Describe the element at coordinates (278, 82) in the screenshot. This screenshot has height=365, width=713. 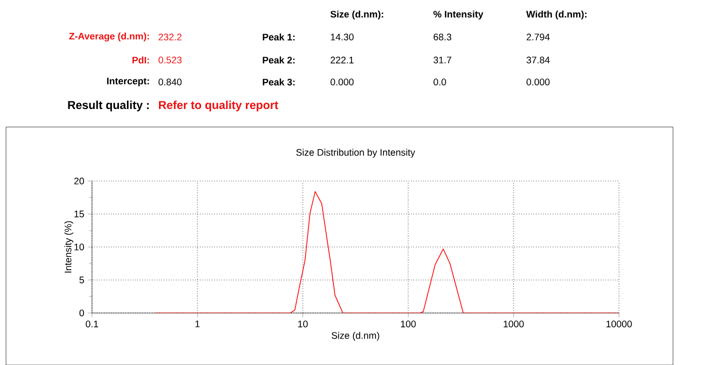
I see `text: Peak 3:` at that location.